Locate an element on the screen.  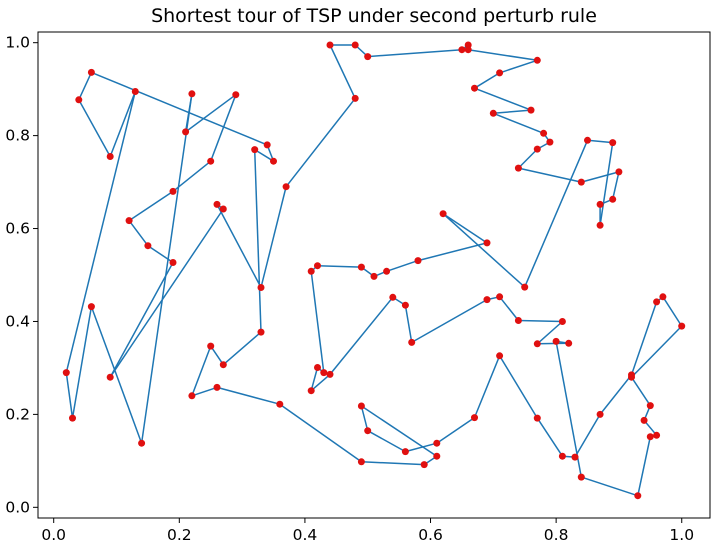
y-tick-label: 0.4 is located at coordinates (17, 321).